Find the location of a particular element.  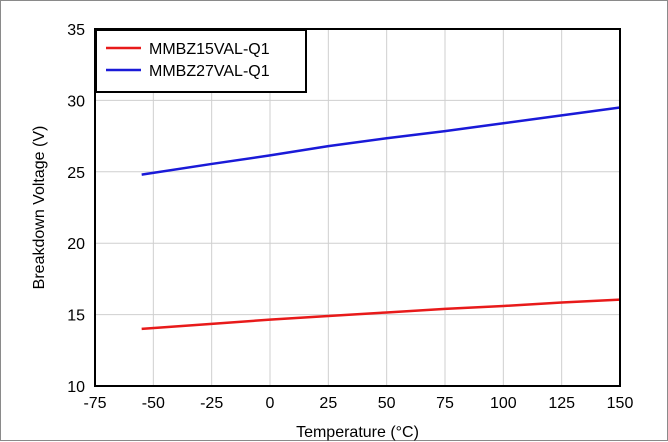

legend-box is located at coordinates (201, 61).